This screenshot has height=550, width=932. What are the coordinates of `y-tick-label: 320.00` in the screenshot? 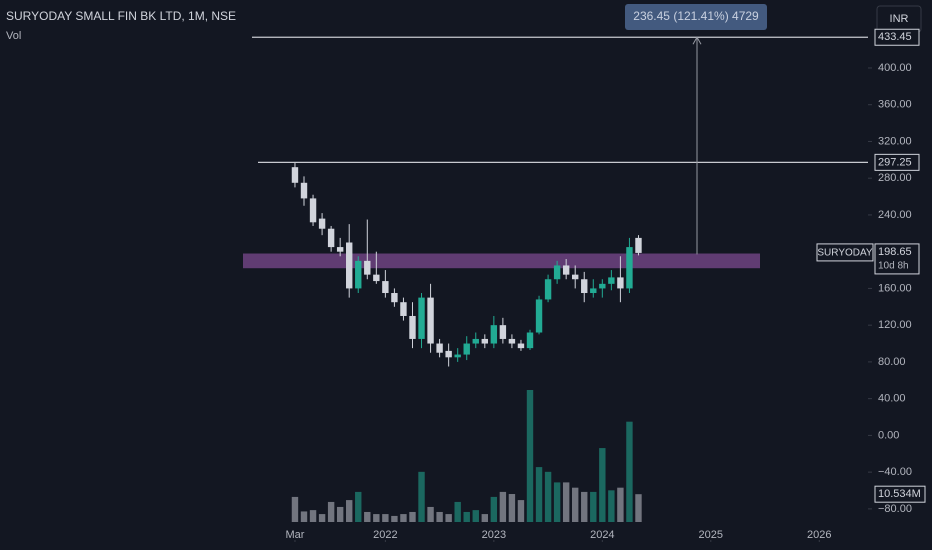 It's located at (895, 141).